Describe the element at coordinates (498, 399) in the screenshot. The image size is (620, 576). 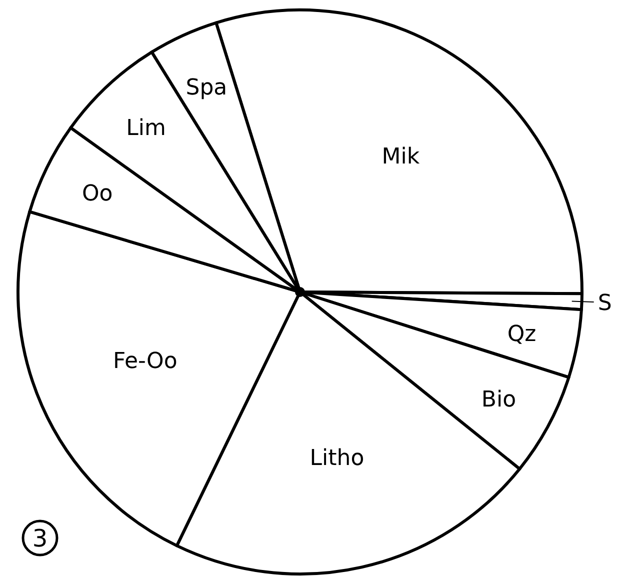
I see `slice-label: Bio` at that location.